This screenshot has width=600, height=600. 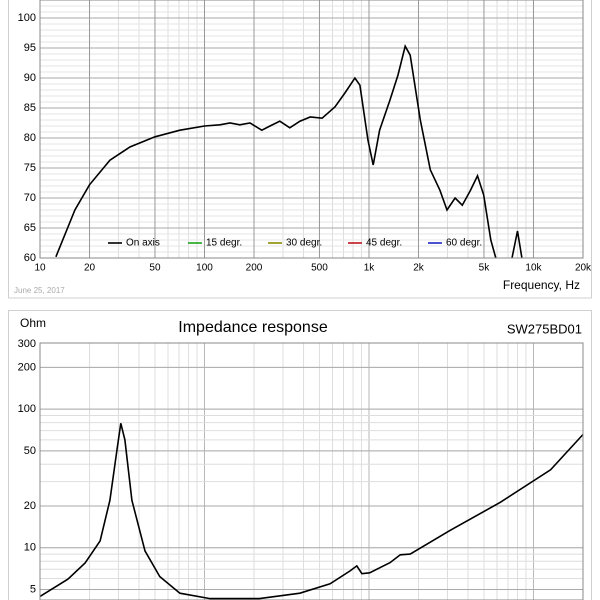 What do you see at coordinates (204, 268) in the screenshot?
I see `x-tick-label: 100` at bounding box center [204, 268].